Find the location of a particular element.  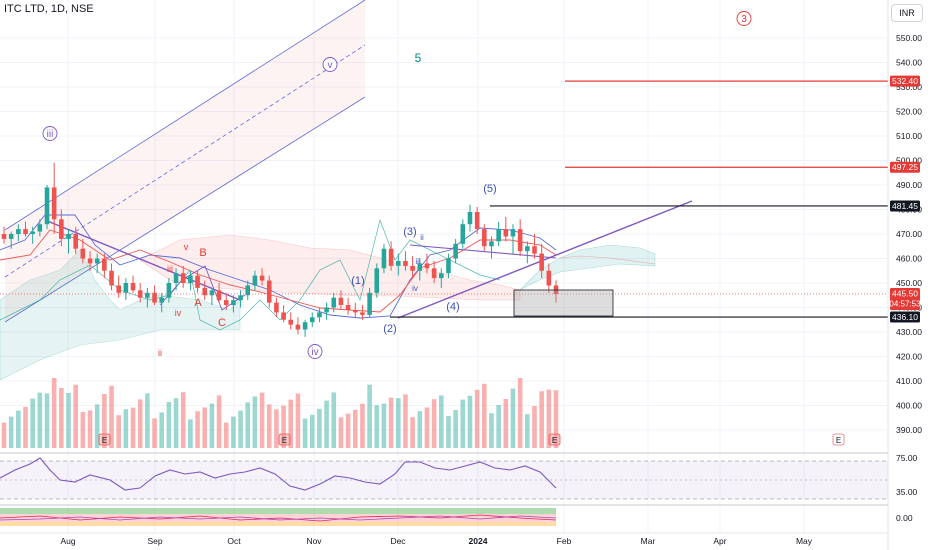

time-tick-label: Feb is located at coordinates (564, 541).